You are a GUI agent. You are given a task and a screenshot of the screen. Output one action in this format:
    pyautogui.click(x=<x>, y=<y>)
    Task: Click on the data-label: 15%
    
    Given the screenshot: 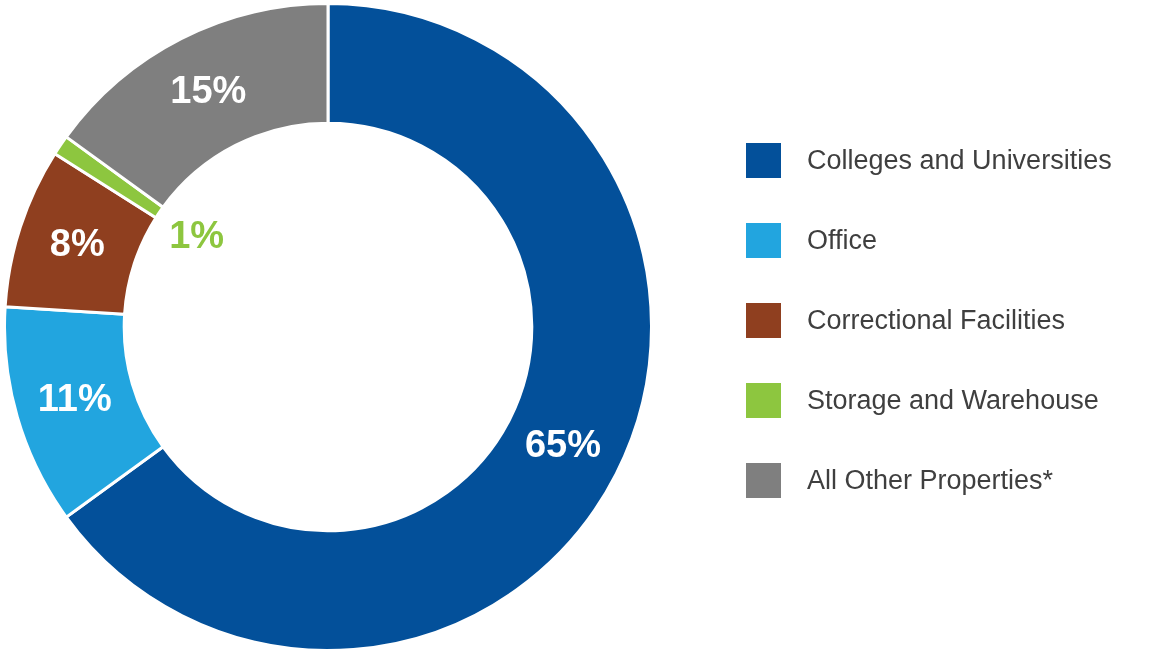 What is the action you would take?
    pyautogui.click(x=208, y=89)
    